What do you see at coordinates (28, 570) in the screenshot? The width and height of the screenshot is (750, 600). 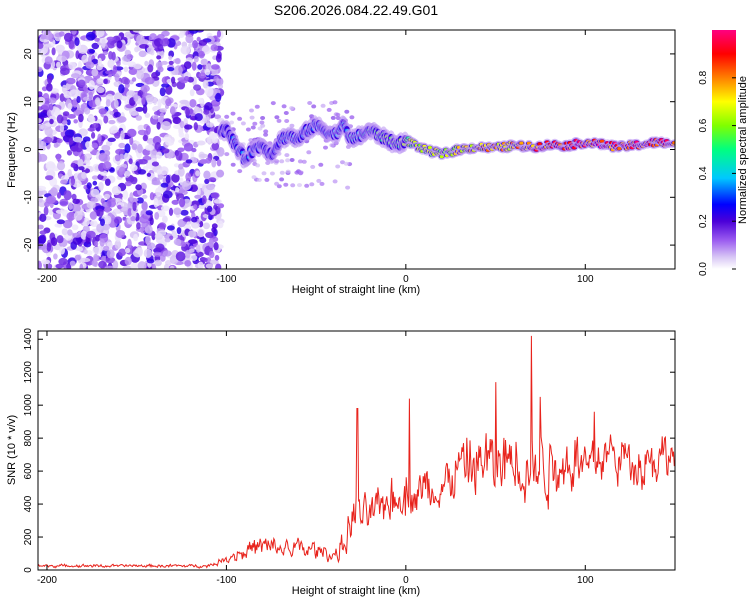 I see `y-tick-label: 0` at bounding box center [28, 570].